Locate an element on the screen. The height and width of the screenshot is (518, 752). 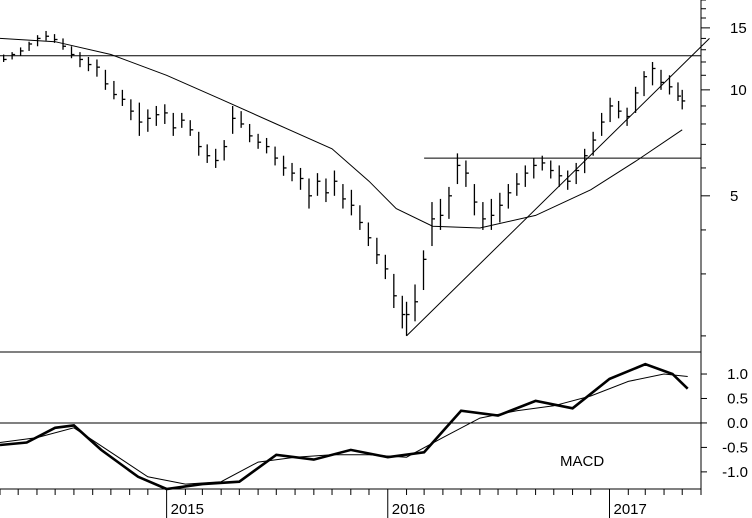
macd-label: MACD is located at coordinates (582, 461).